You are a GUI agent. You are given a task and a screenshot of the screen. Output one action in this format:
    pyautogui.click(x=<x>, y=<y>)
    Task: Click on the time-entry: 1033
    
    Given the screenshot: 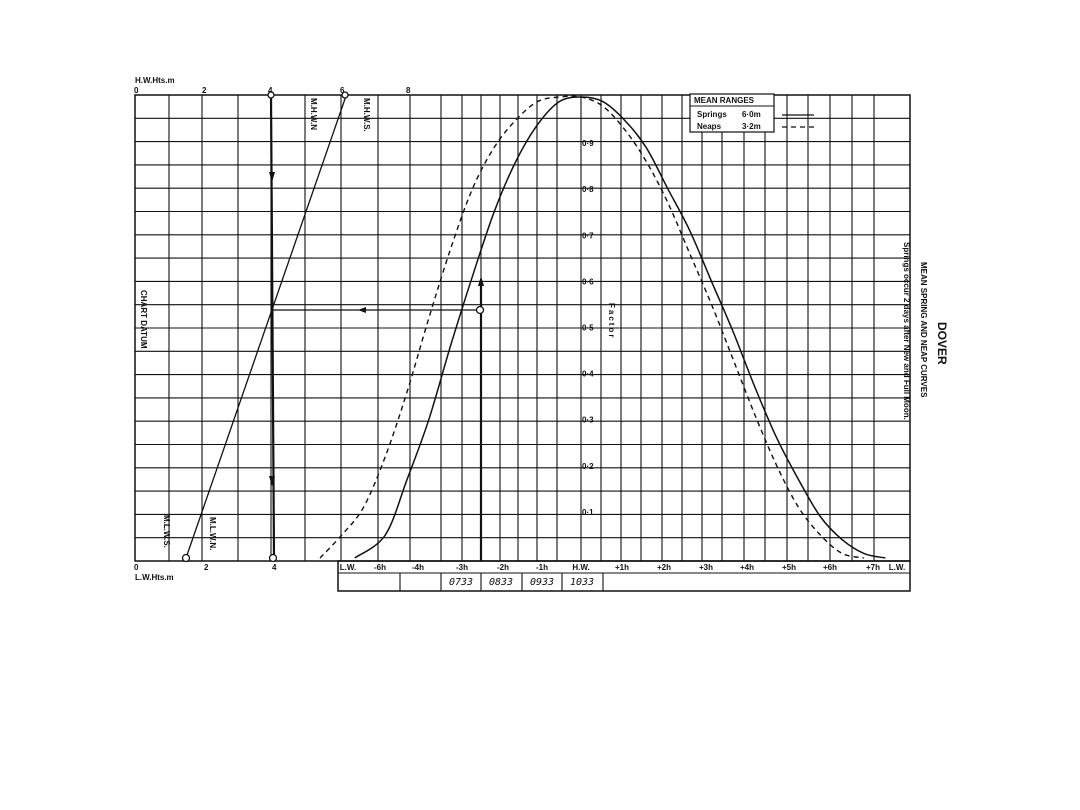 What is the action you would take?
    pyautogui.click(x=582, y=582)
    